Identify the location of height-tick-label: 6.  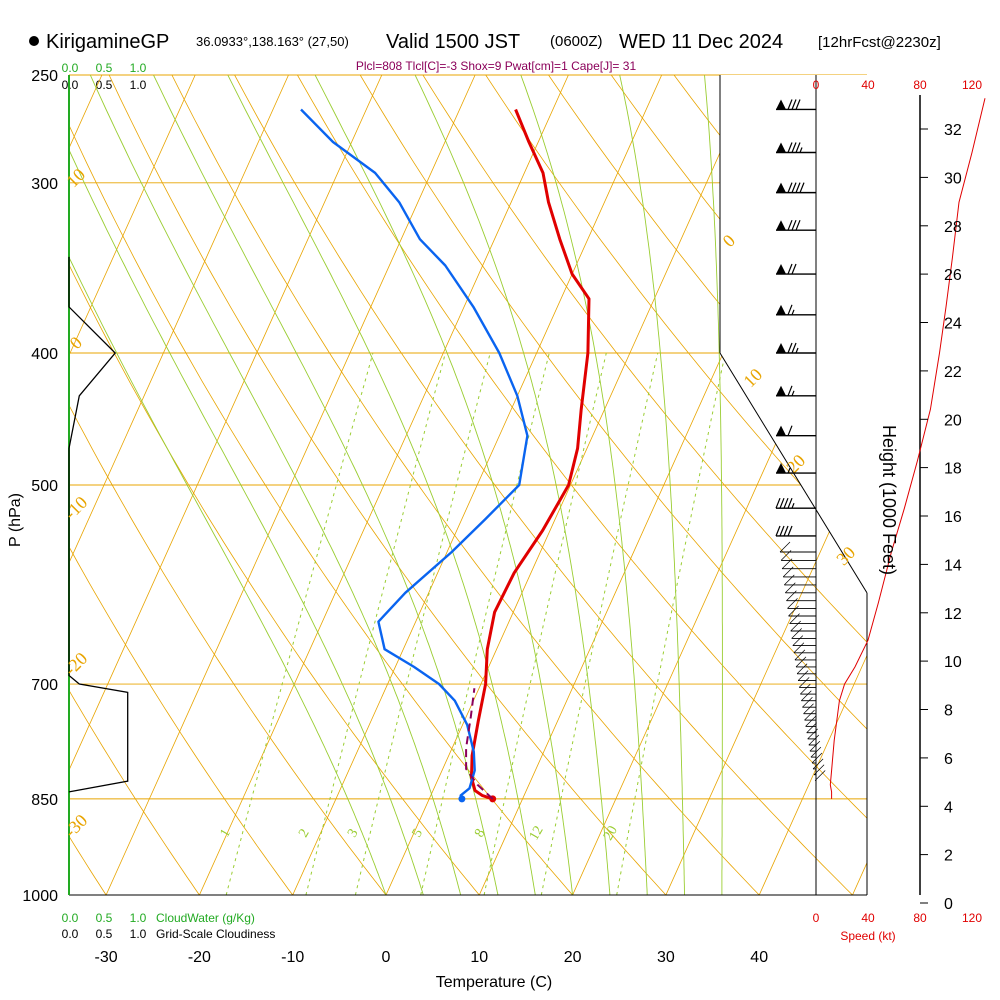
(948, 759).